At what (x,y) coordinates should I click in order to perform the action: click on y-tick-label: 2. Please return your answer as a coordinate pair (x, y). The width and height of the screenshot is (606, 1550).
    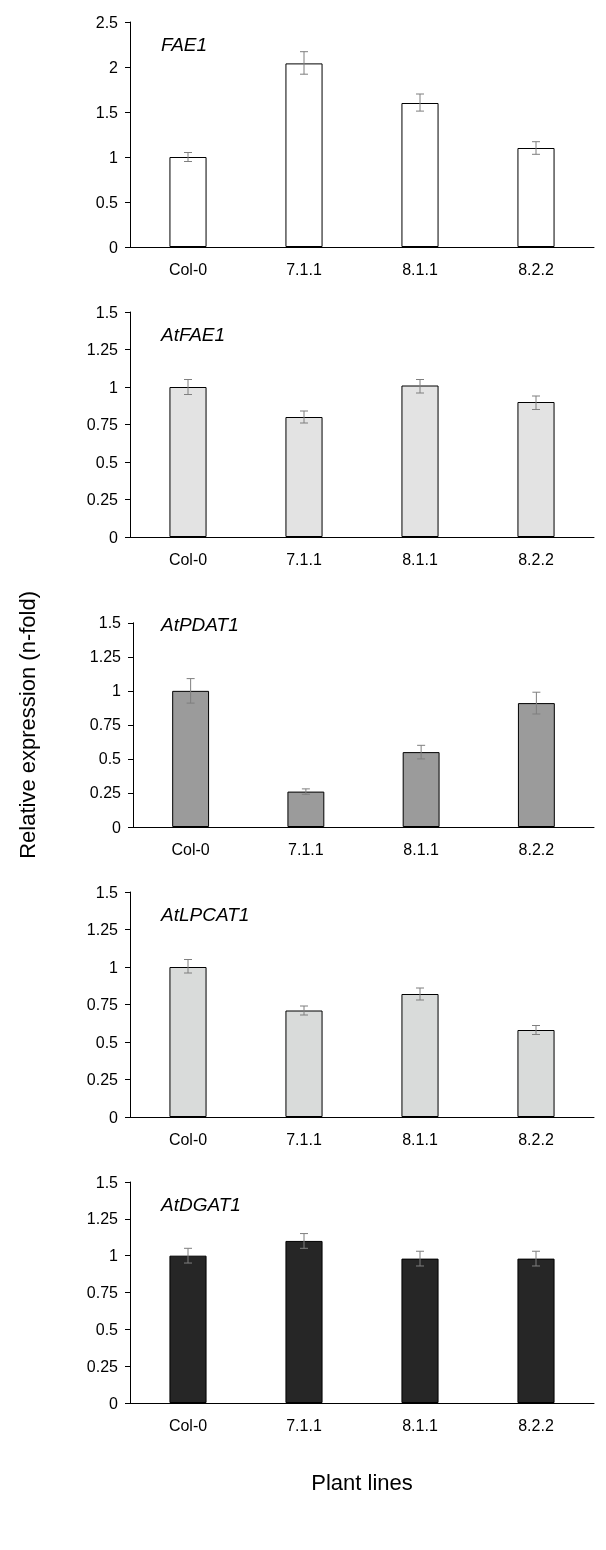
    Looking at the image, I should click on (114, 67).